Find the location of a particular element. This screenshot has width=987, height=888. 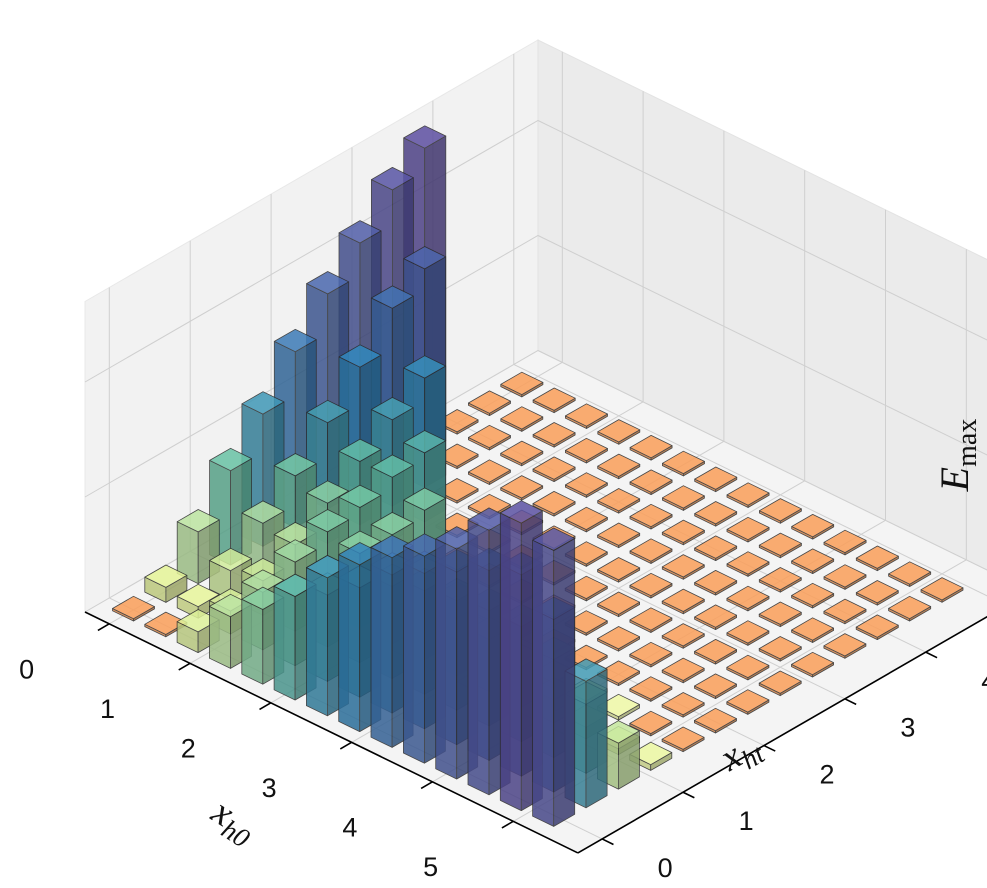

y-tick-label: 1 is located at coordinates (746, 821).